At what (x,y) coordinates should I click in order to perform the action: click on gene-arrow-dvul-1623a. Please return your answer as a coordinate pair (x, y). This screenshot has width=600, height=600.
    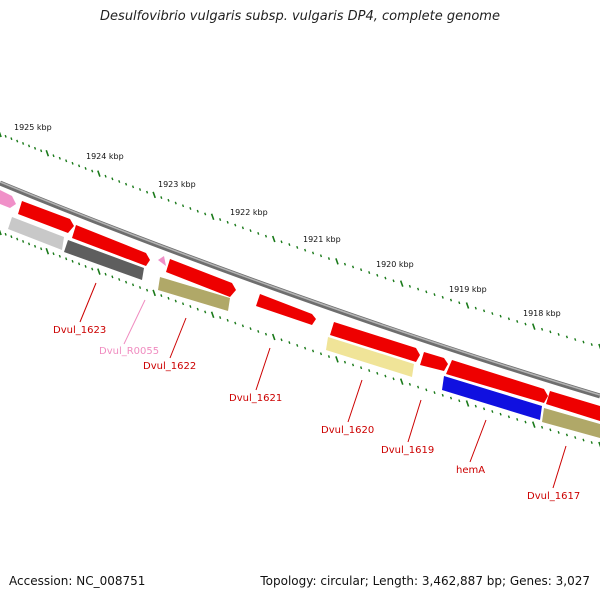
    Looking at the image, I should click on (46, 217).